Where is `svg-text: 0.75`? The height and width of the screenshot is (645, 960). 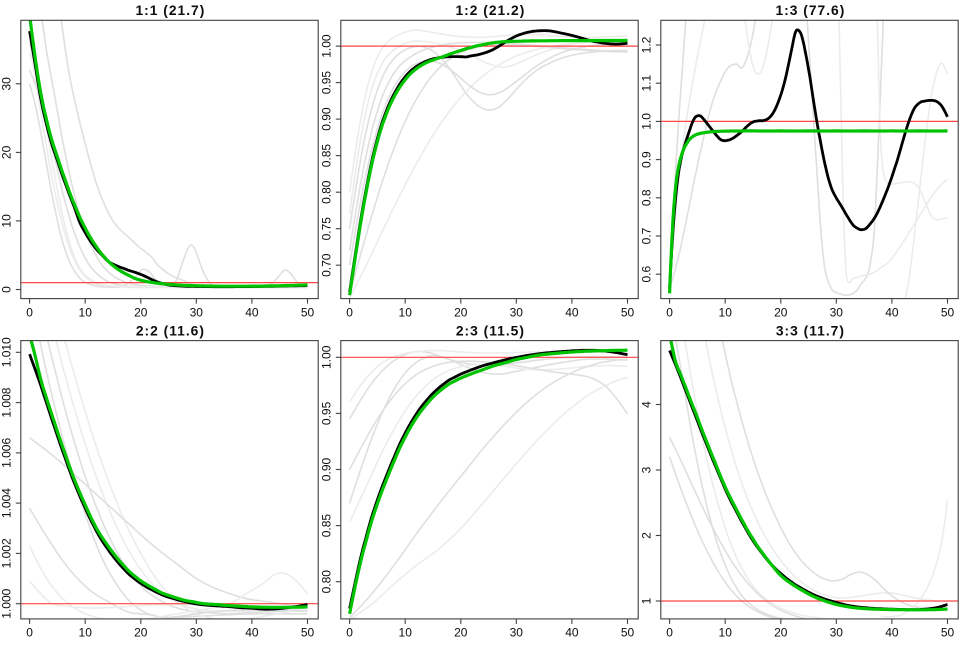 svg-text: 0.75 is located at coordinates (327, 229).